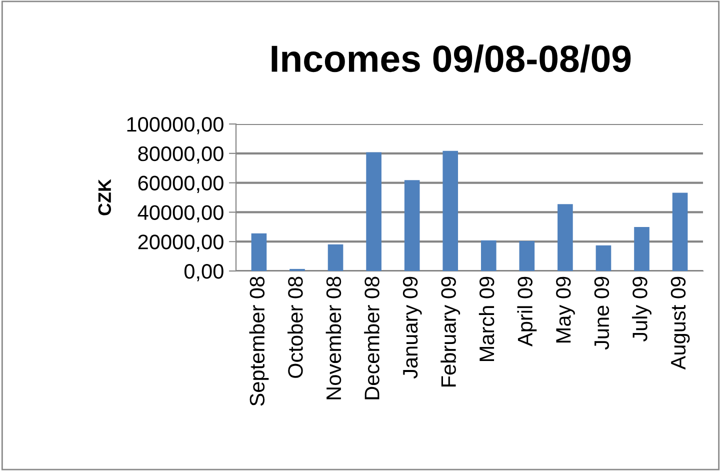  I want to click on x-tick-label: March 09, so click(486, 318).